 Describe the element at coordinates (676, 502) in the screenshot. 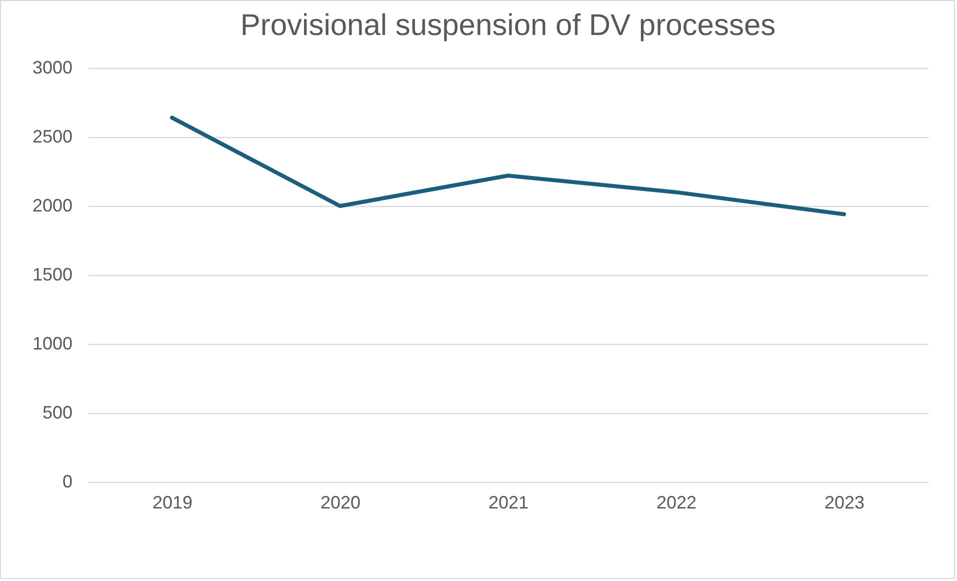

I see `x-tick-label: 2022` at that location.